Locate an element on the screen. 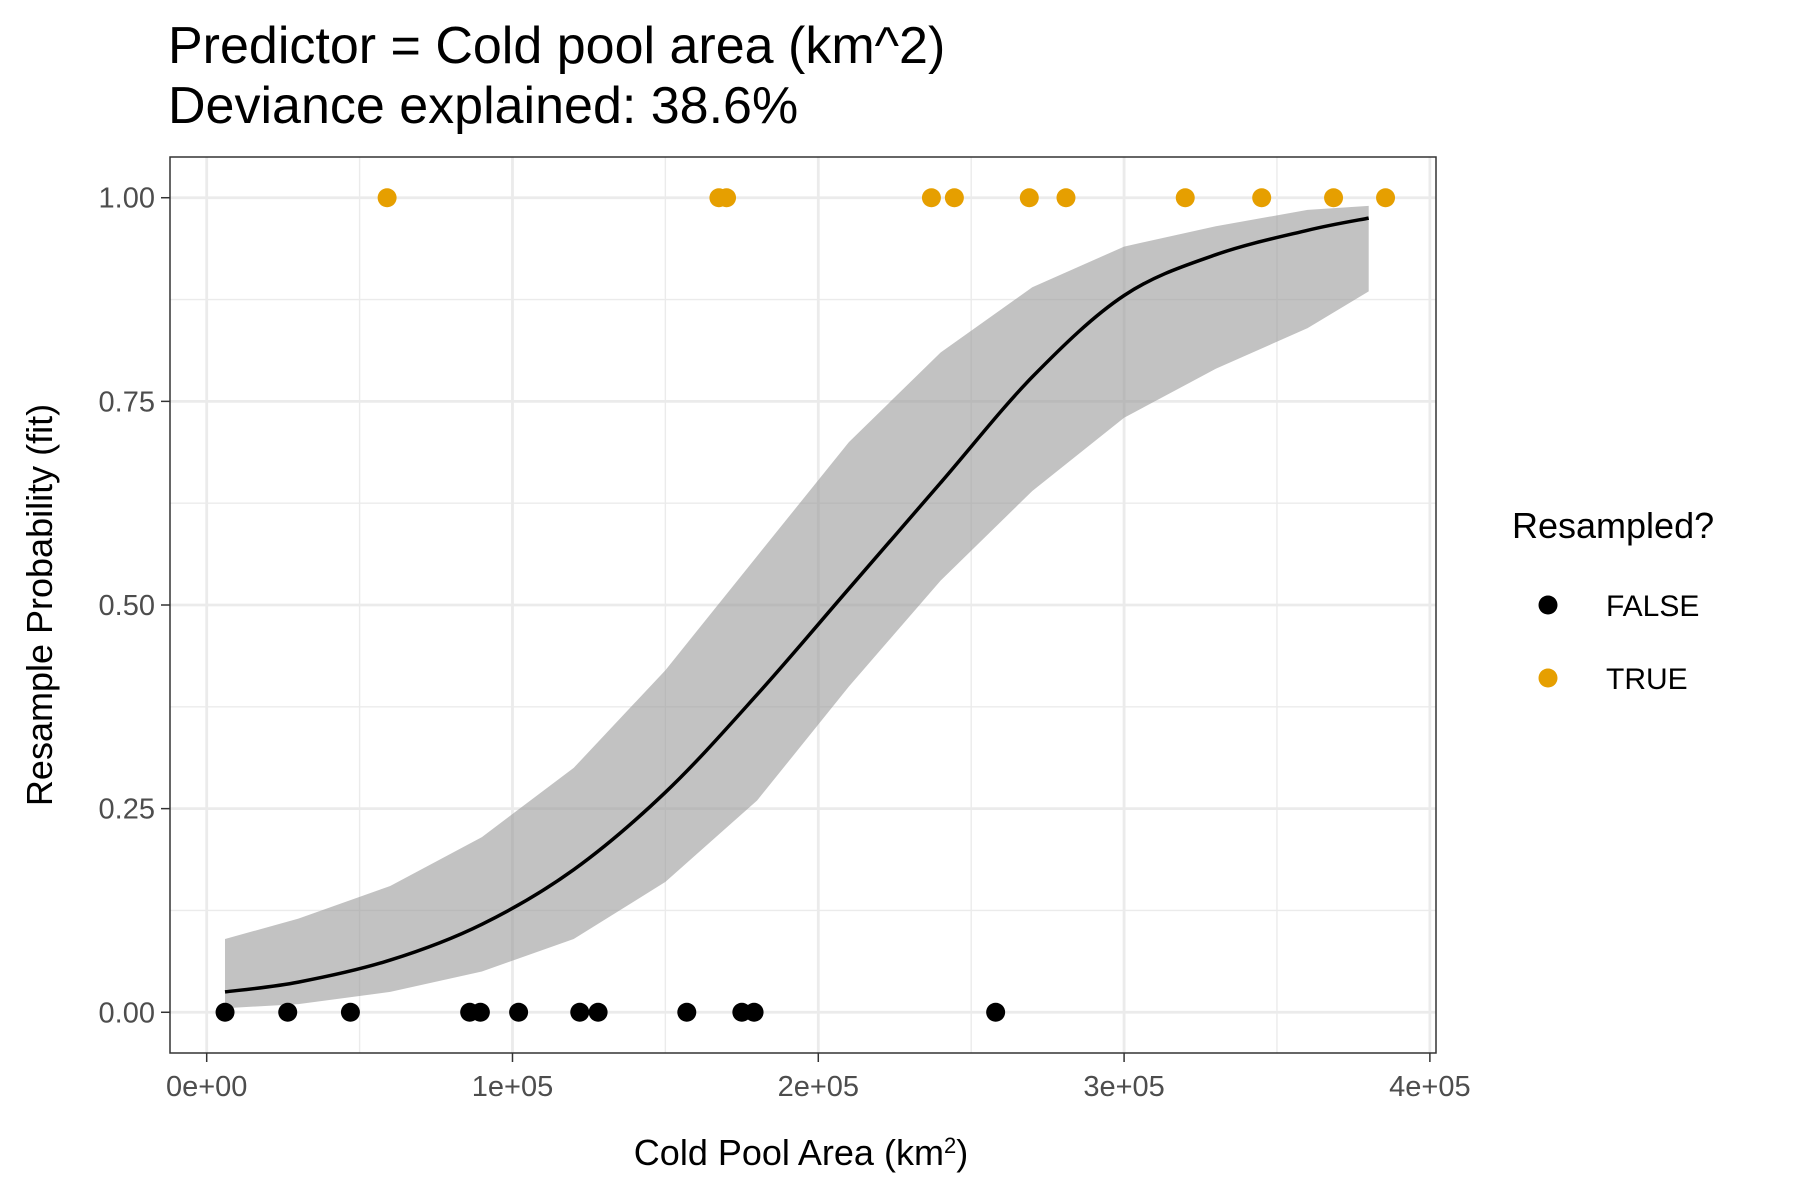  legend: Resampled? FALSE TRUE is located at coordinates (1613, 600).